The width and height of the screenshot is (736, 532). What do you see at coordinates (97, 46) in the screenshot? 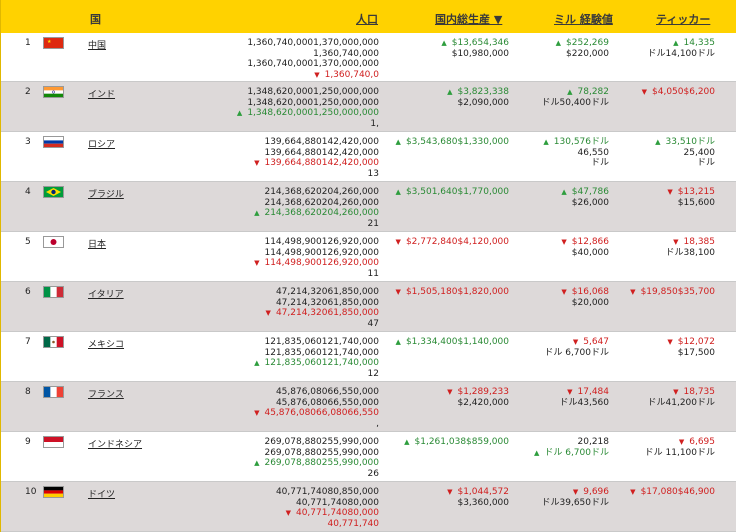
I see `country-link: 中国` at bounding box center [97, 46].